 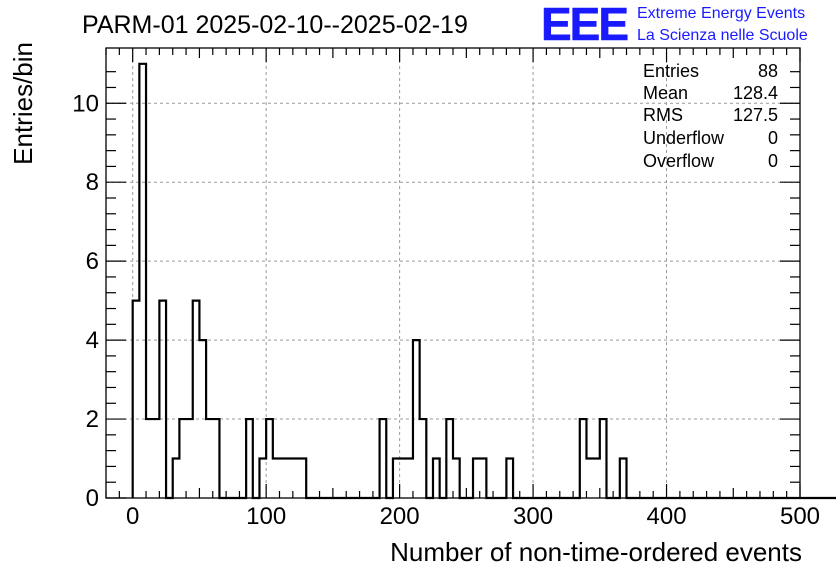 What do you see at coordinates (721, 13) in the screenshot?
I see `eee-logo-line1: Extreme Energy Events` at bounding box center [721, 13].